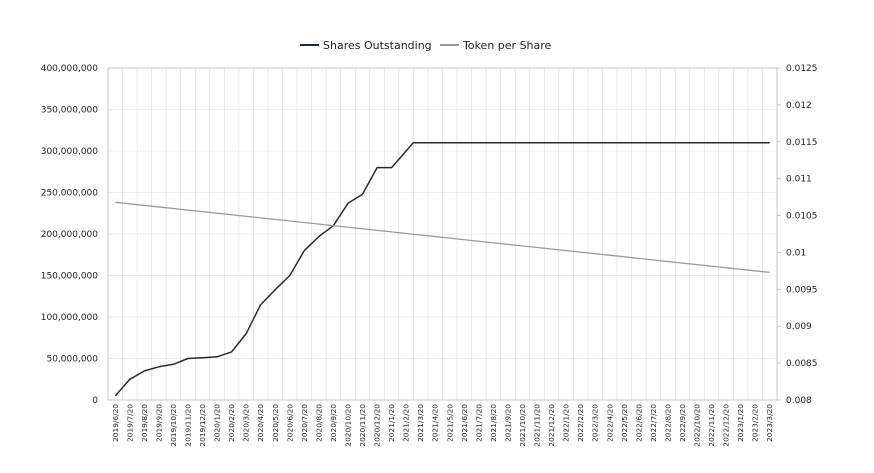 The image size is (874, 473). I want to click on y-right-tick-label: 0.009, so click(799, 327).